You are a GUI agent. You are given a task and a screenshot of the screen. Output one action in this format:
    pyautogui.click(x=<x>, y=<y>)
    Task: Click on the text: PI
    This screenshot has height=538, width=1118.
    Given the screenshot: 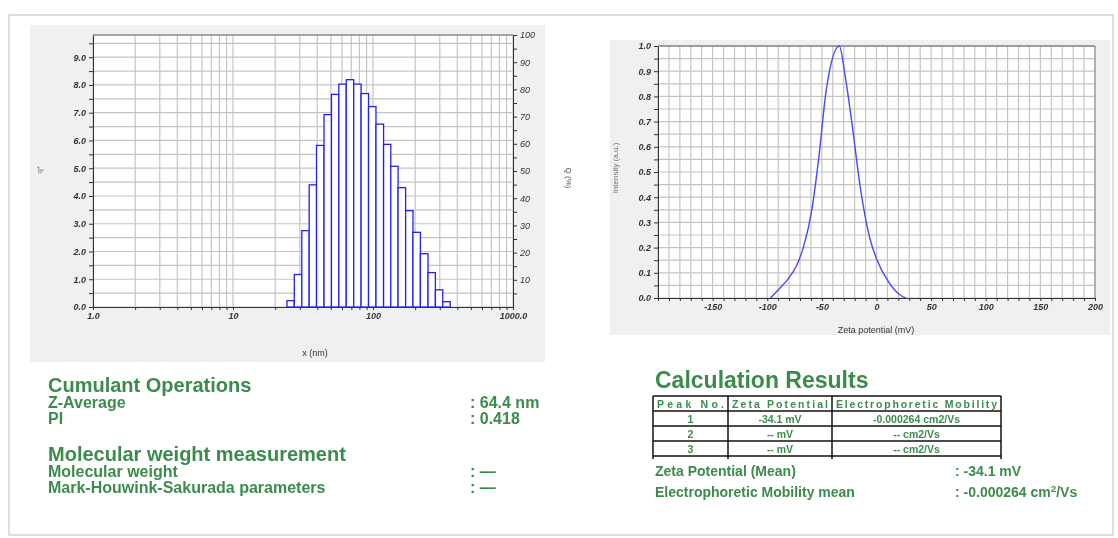 What is the action you would take?
    pyautogui.click(x=56, y=418)
    